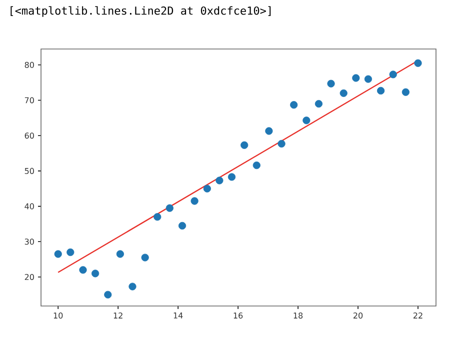  Describe the element at coordinates (29, 135) in the screenshot. I see `y-tick-label: 60` at that location.